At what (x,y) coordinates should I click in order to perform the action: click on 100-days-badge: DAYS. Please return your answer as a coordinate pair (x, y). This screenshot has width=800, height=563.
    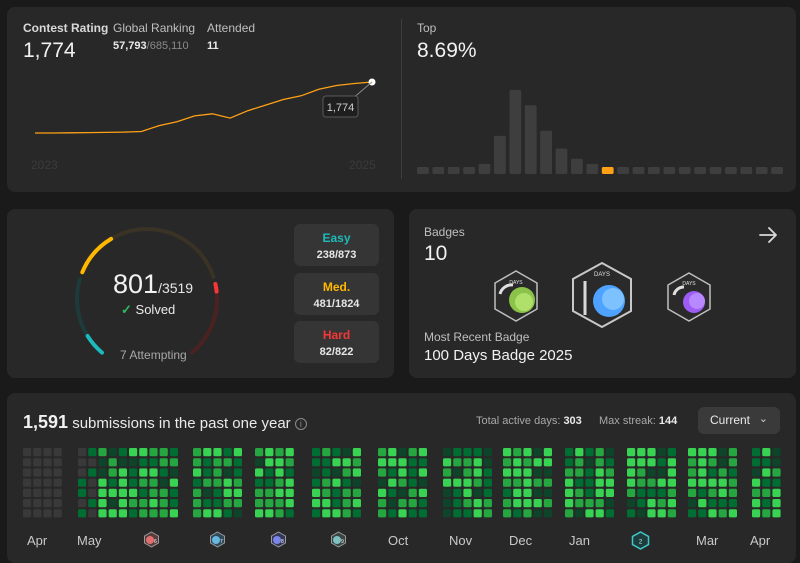
    Looking at the image, I should click on (602, 295).